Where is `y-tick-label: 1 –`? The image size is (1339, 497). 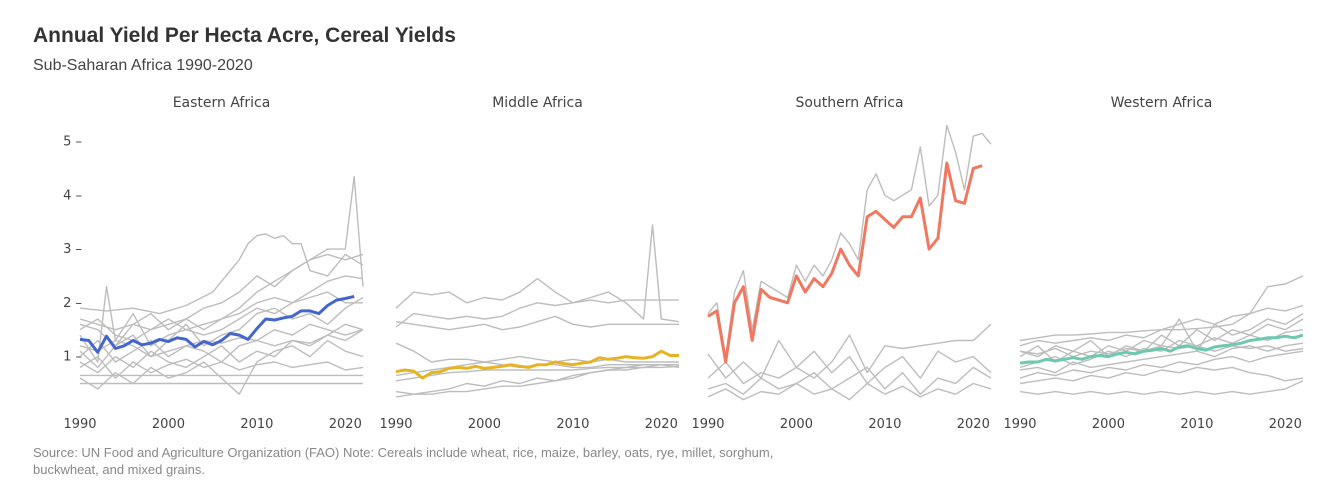 y-tick-label: 1 – is located at coordinates (72, 357).